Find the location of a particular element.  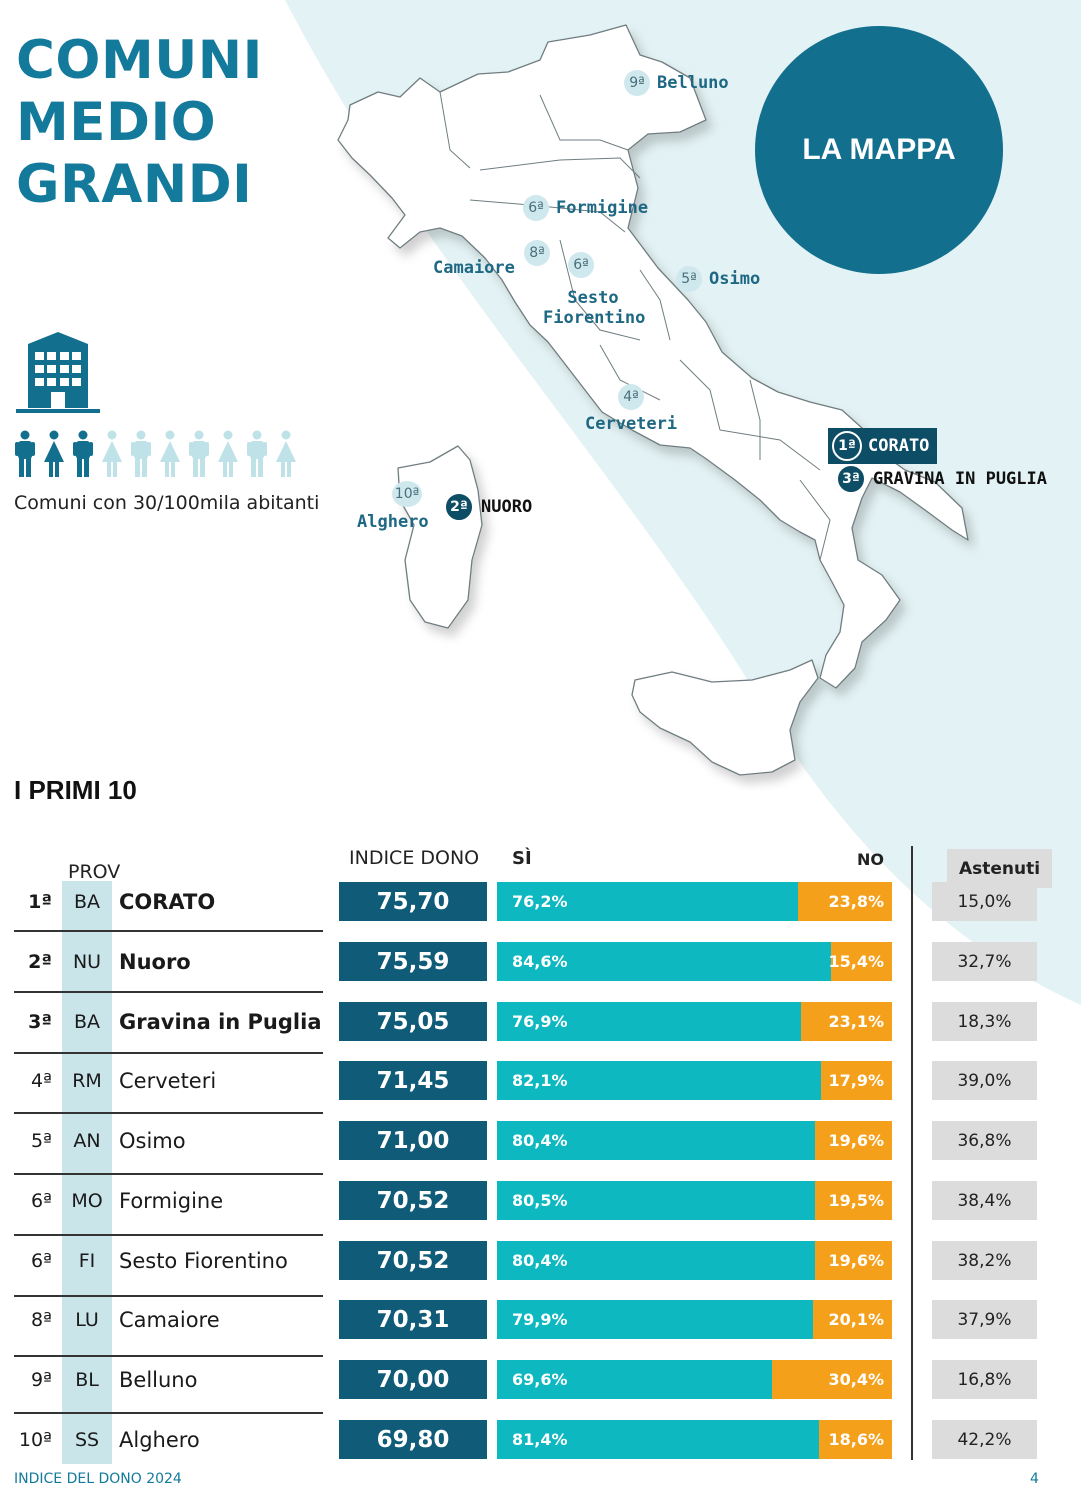

page-title: COMUNI MEDIO GRANDI is located at coordinates (139, 123).